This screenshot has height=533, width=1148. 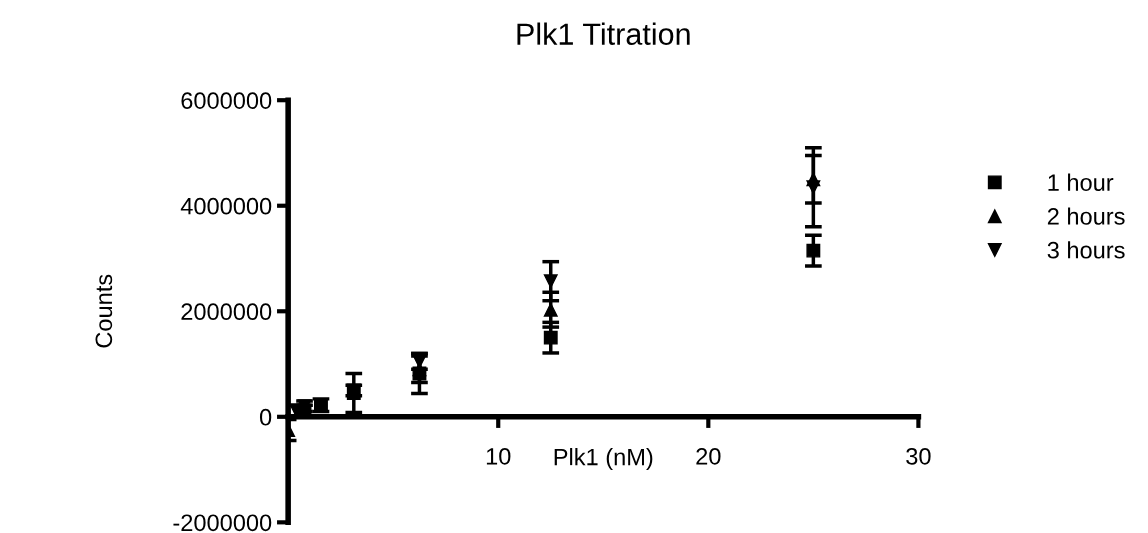 What do you see at coordinates (1086, 216) in the screenshot?
I see `legend-label: 2 hours` at bounding box center [1086, 216].